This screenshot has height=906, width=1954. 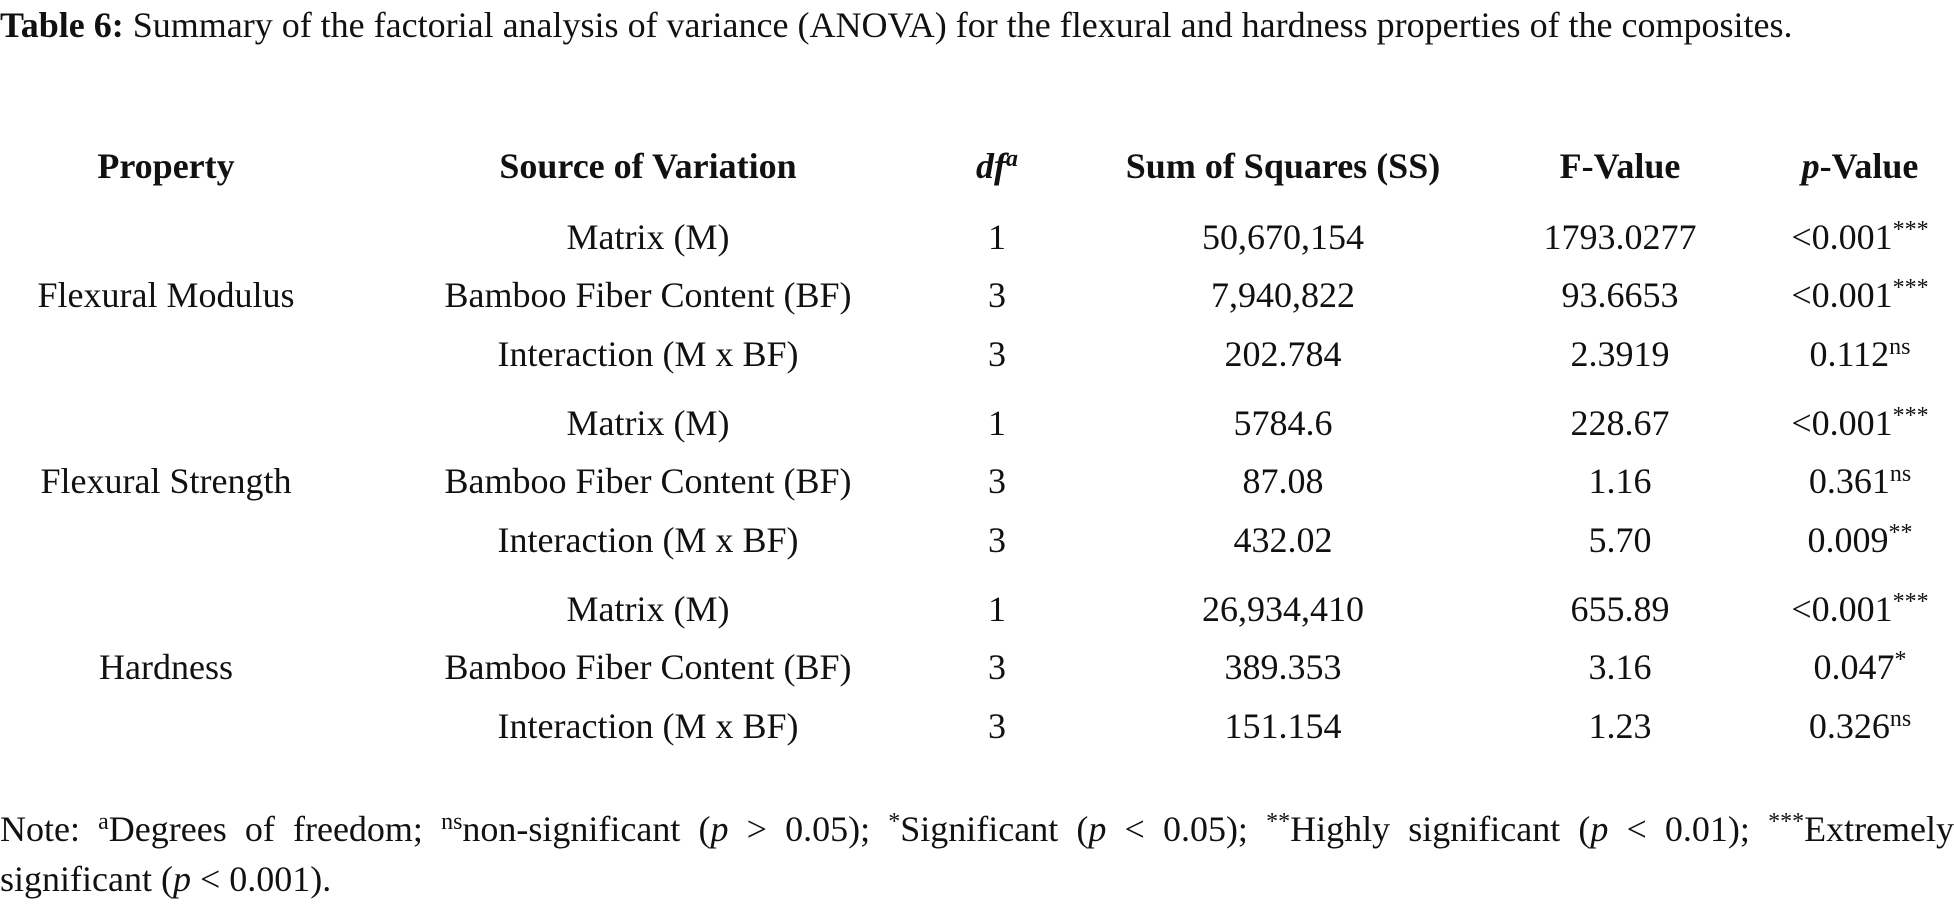 I want to click on ss-cell: 7,940,822, so click(x=1283, y=295).